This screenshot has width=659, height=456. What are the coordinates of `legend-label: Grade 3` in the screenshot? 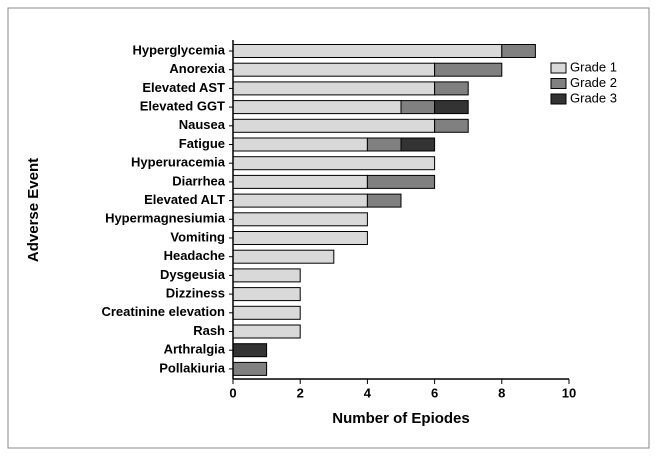 It's located at (593, 97).